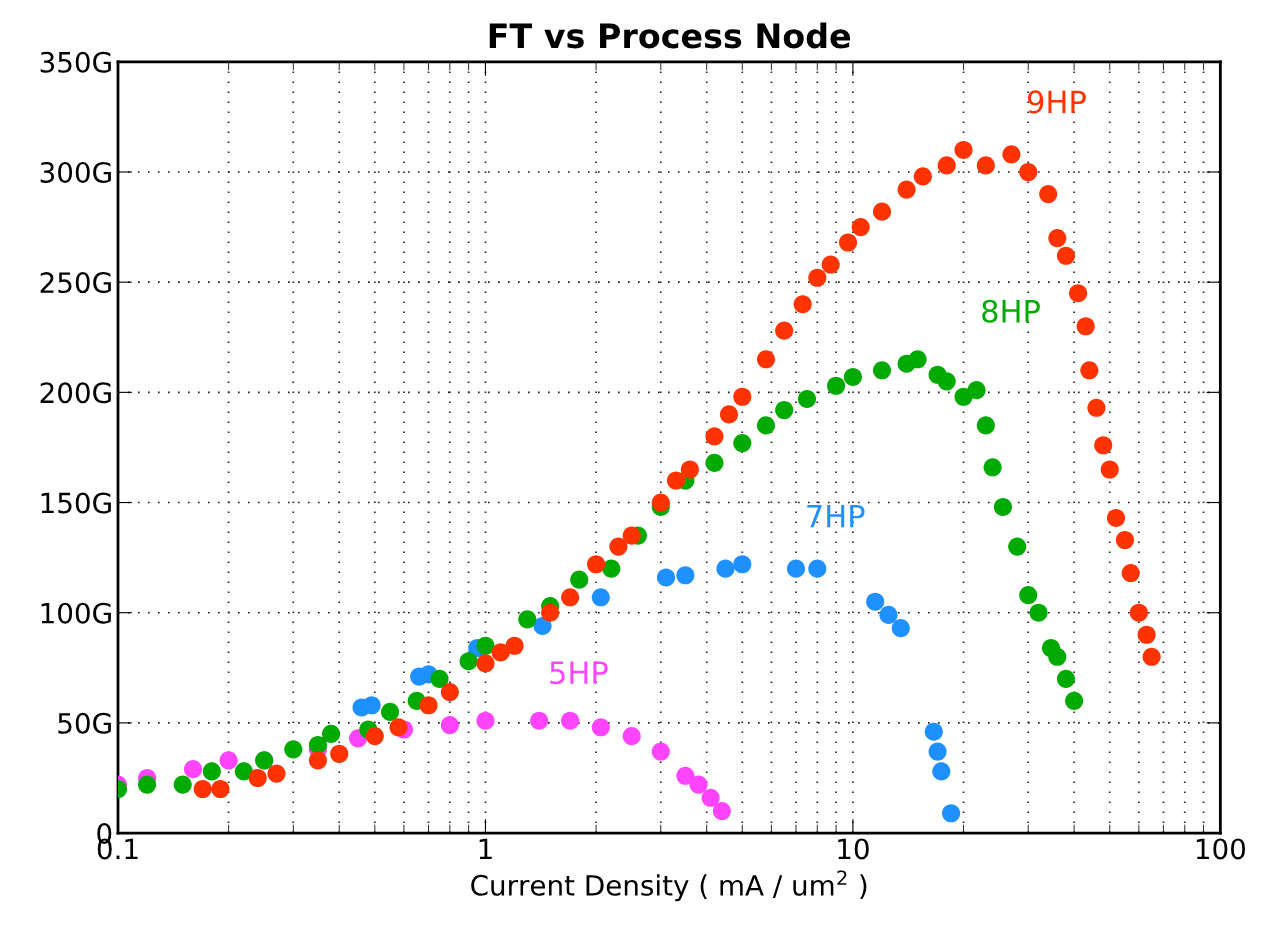 The image size is (1262, 951). Describe the element at coordinates (1056, 102) in the screenshot. I see `series-label: 9HP` at that location.